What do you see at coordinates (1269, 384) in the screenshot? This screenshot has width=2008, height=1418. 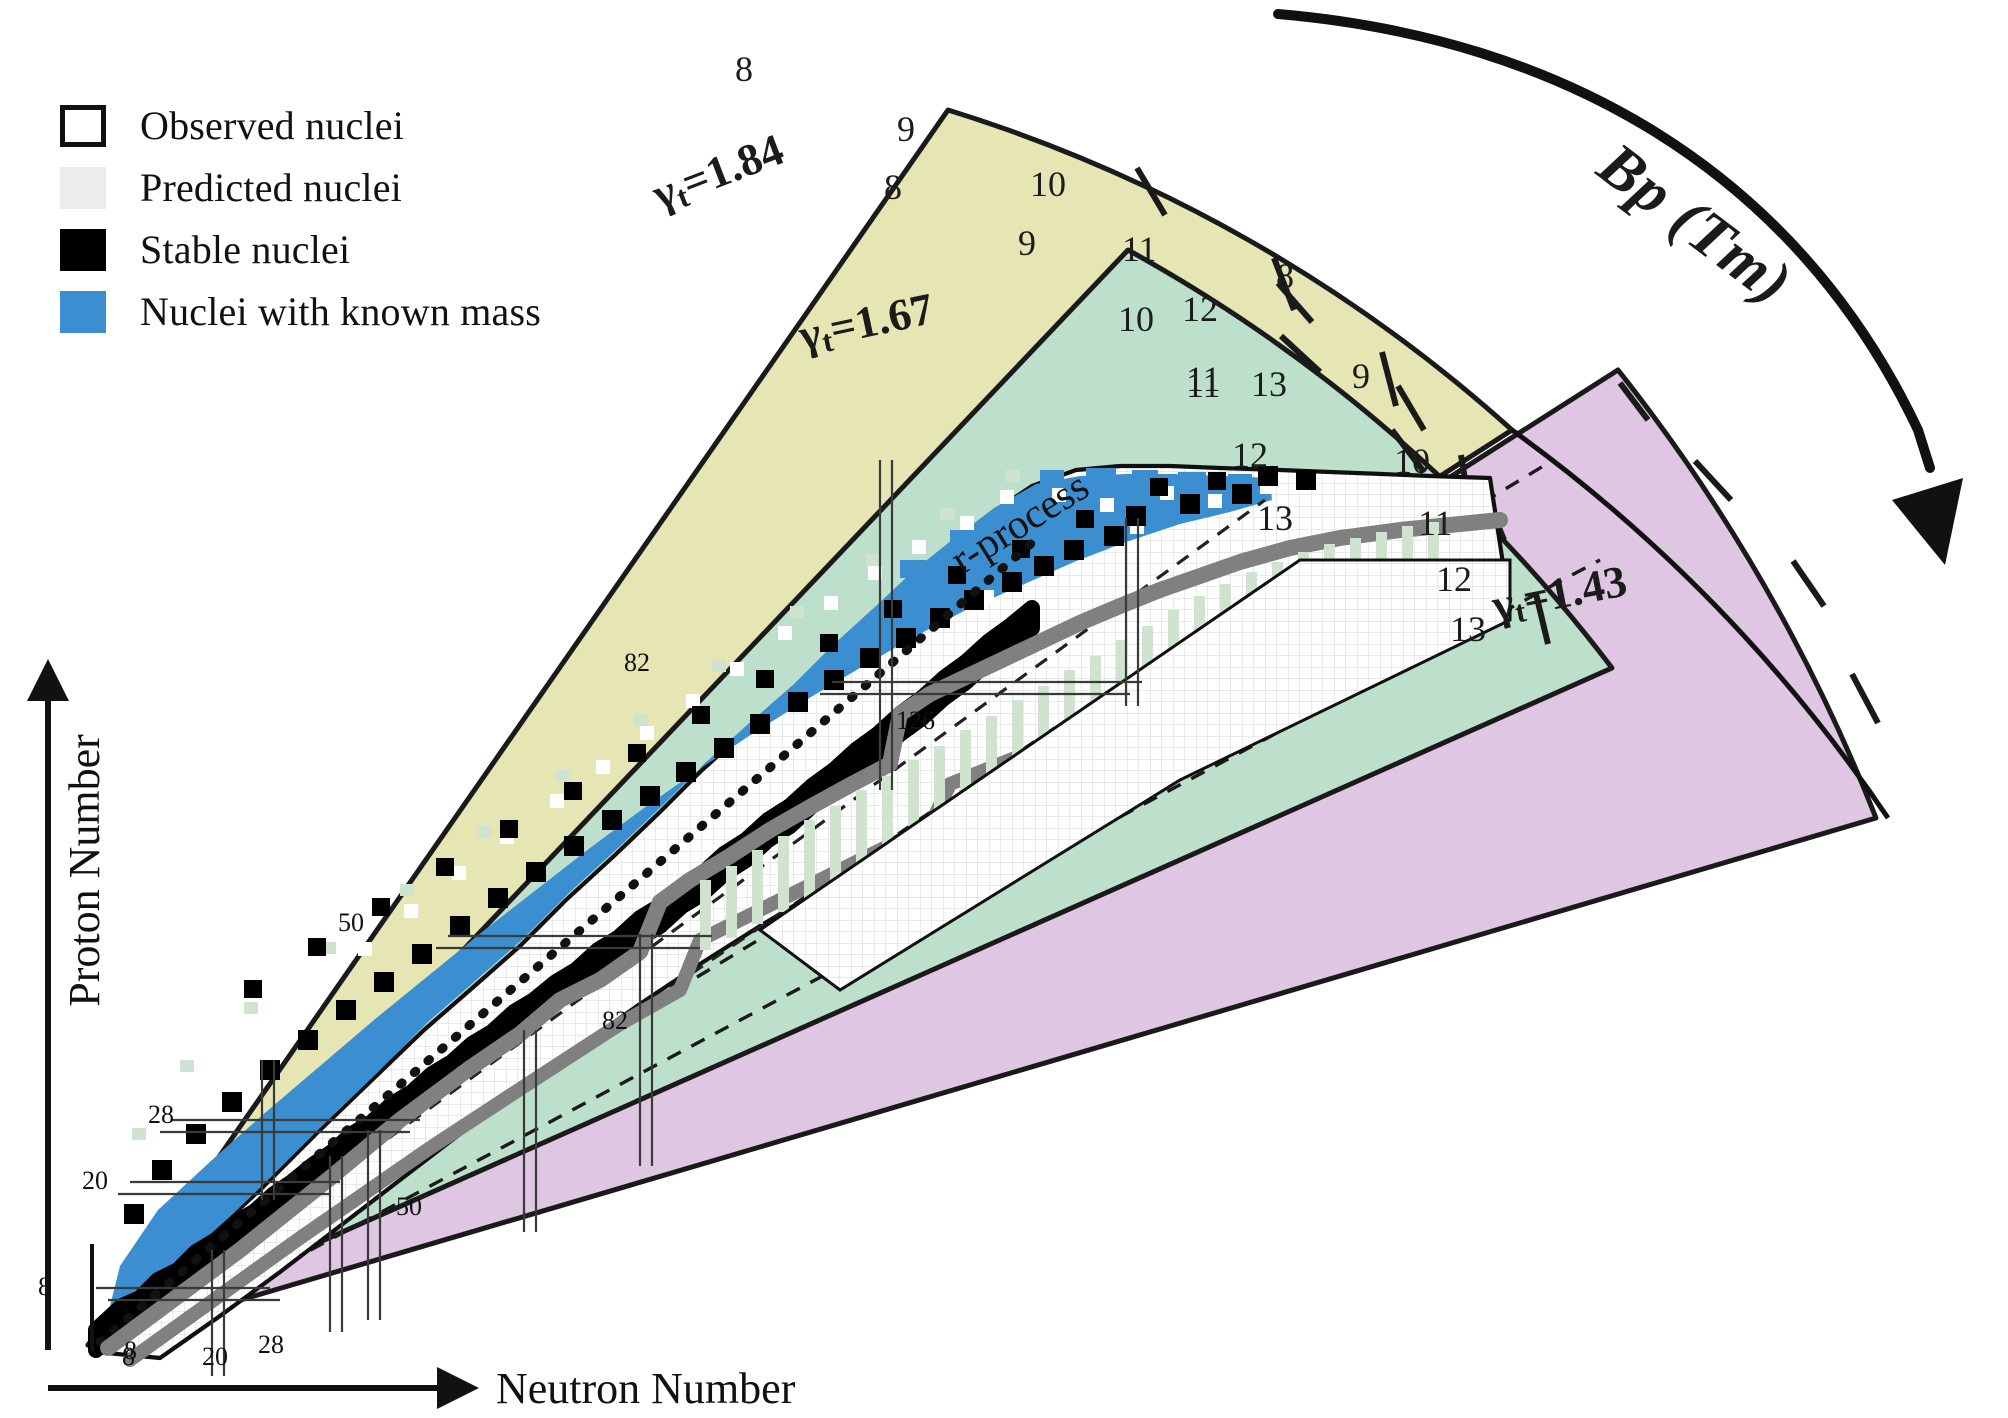 I see `tick-label-inner-13: 13` at bounding box center [1269, 384].